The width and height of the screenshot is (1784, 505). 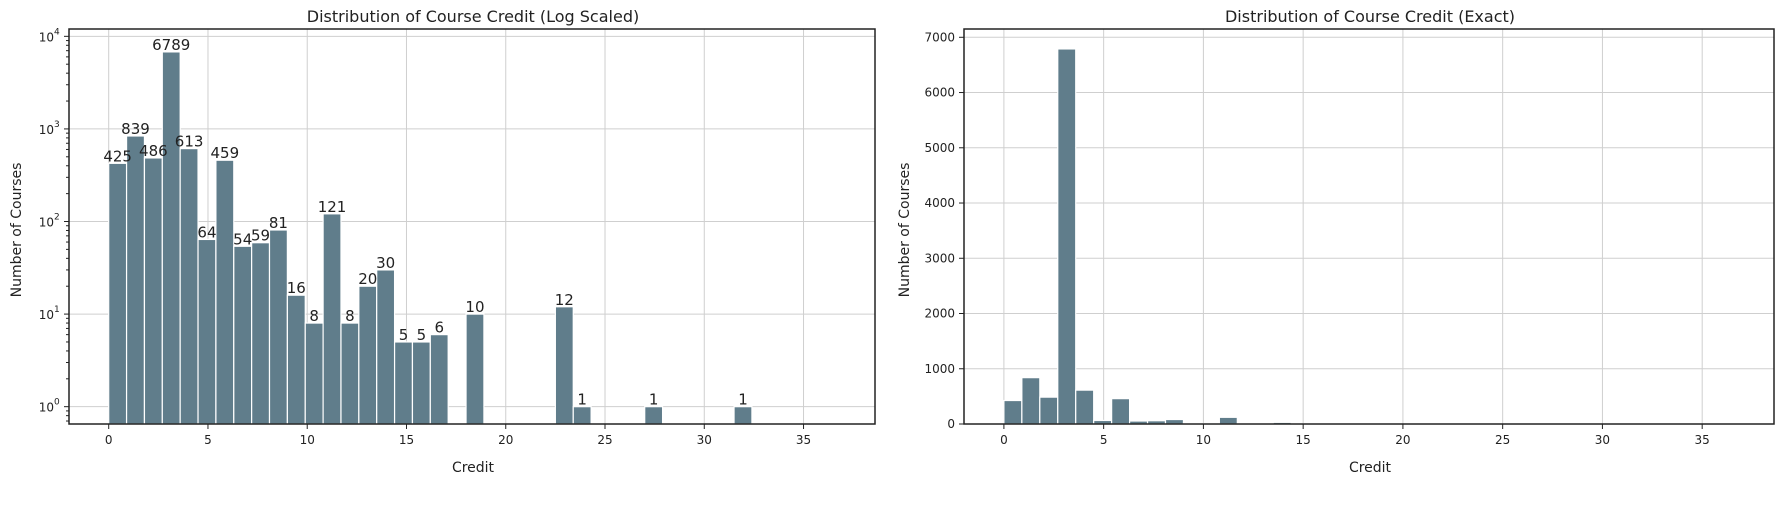 I want to click on y-tick-label: 0, so click(x=951, y=424).